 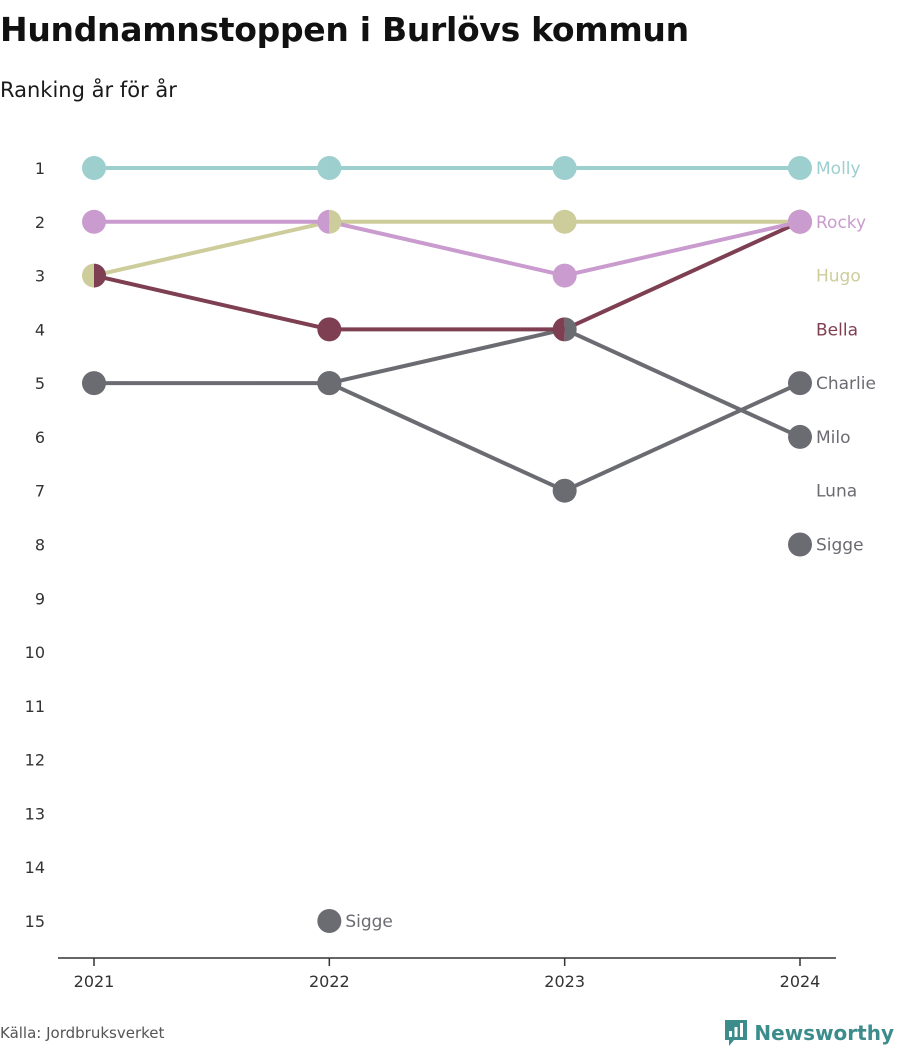 I want to click on split-point-right-2021, so click(x=100, y=275).